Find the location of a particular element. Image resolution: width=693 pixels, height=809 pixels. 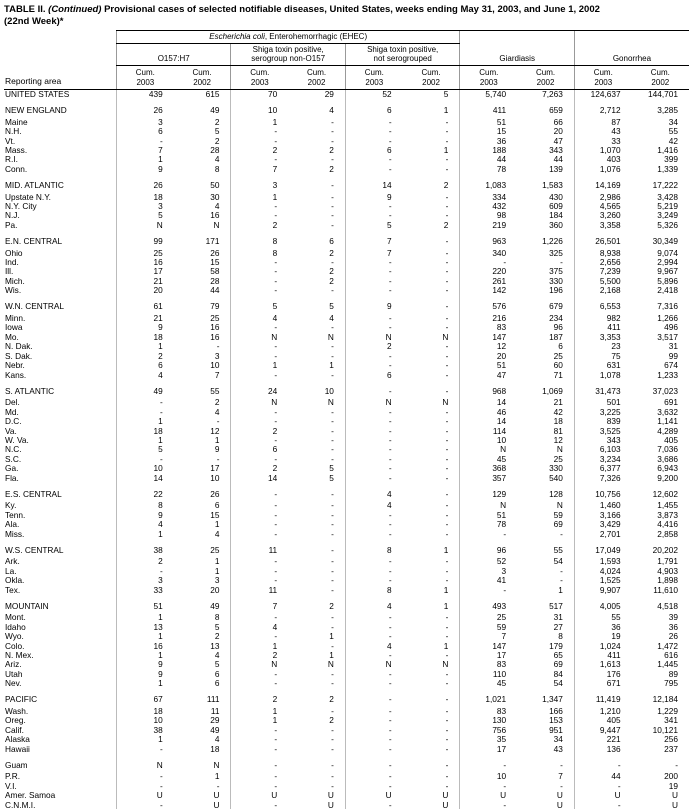

cum-year-header: Cum. 2003 is located at coordinates (488, 77).